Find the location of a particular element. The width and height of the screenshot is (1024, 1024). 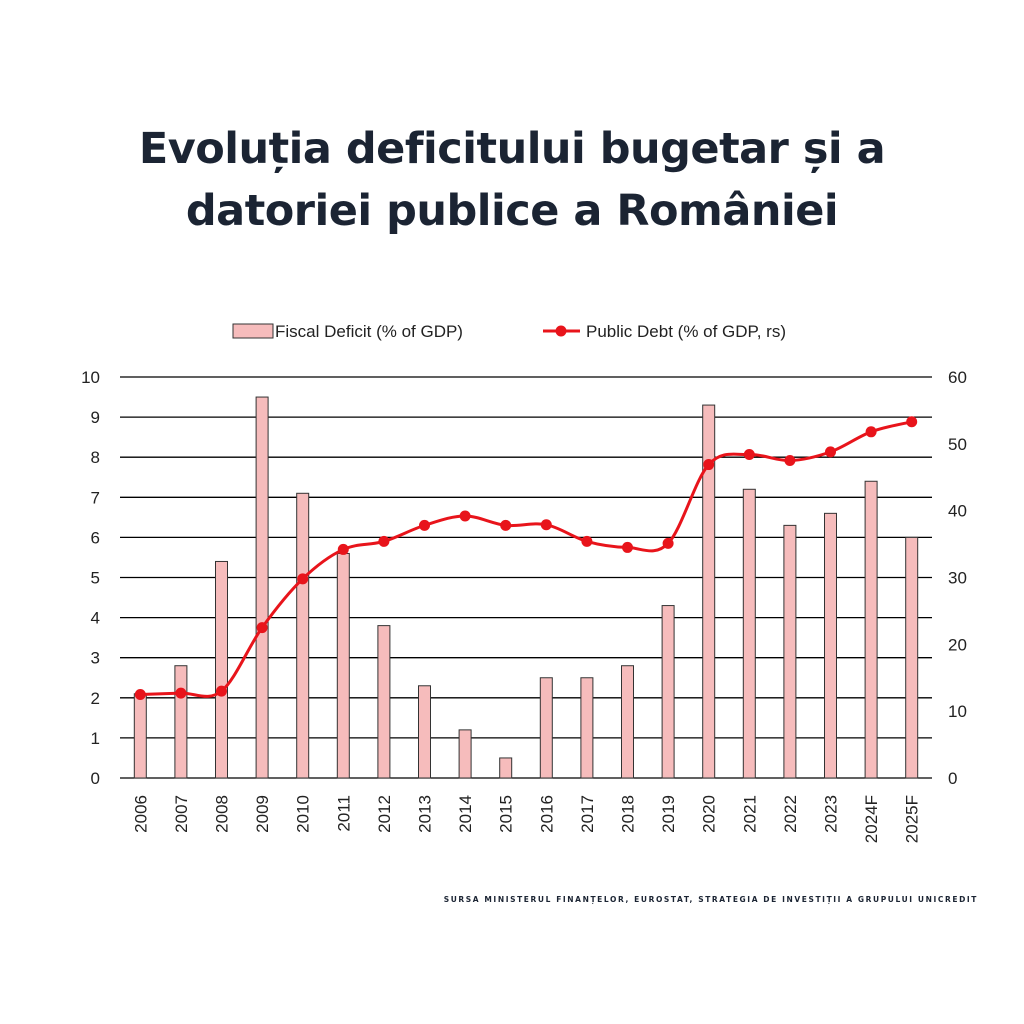

y-left-tick-label: 1 is located at coordinates (95, 738).